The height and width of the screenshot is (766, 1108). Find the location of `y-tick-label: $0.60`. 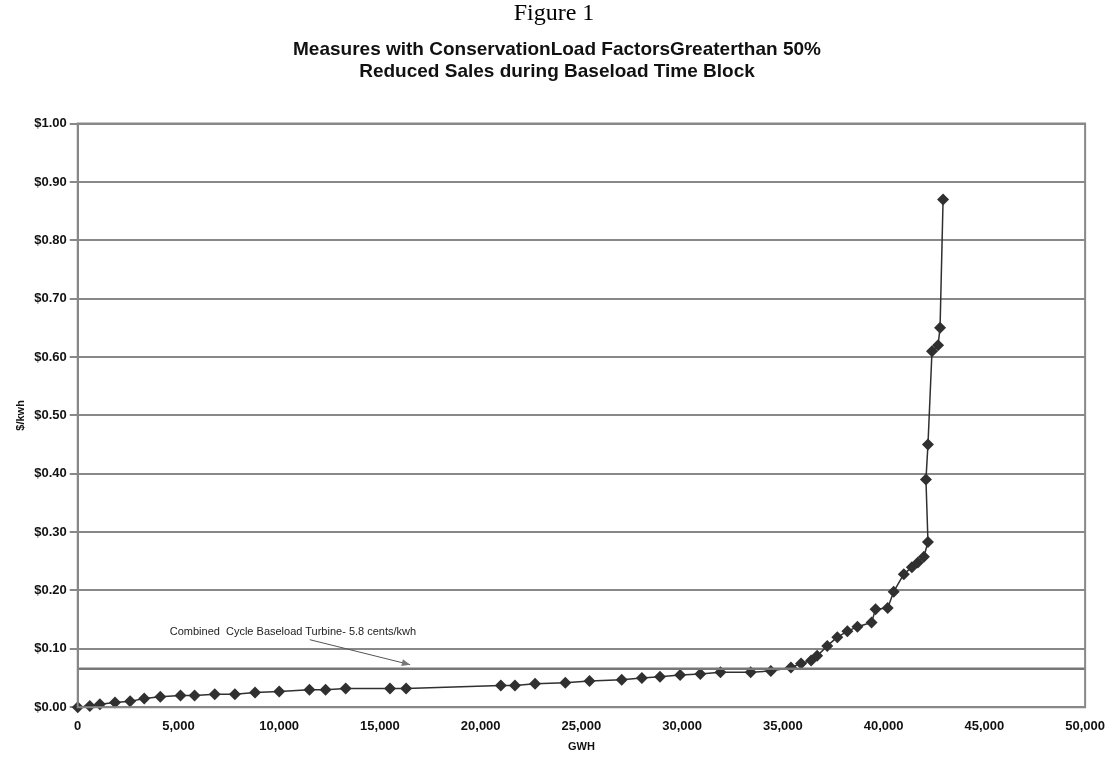

y-tick-label: $0.60 is located at coordinates (50, 356).